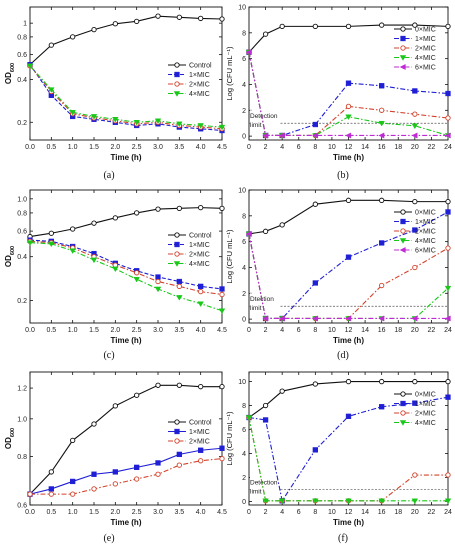  Describe the element at coordinates (343, 175) in the screenshot. I see `panel-label: (b)` at that location.